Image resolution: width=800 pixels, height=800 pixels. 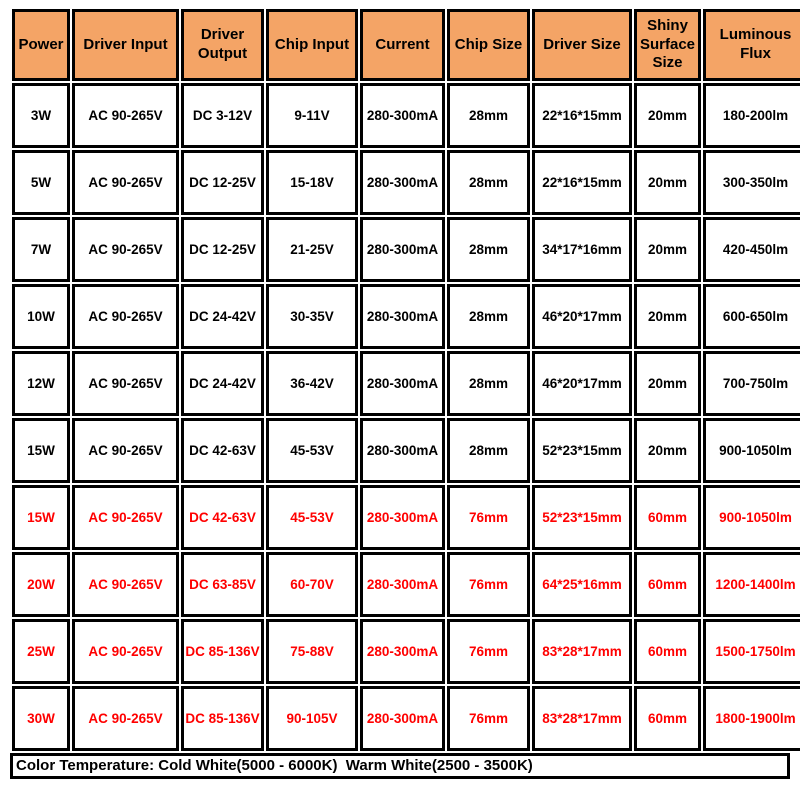 What do you see at coordinates (312, 584) in the screenshot?
I see `table-cell: 60-70V` at bounding box center [312, 584].